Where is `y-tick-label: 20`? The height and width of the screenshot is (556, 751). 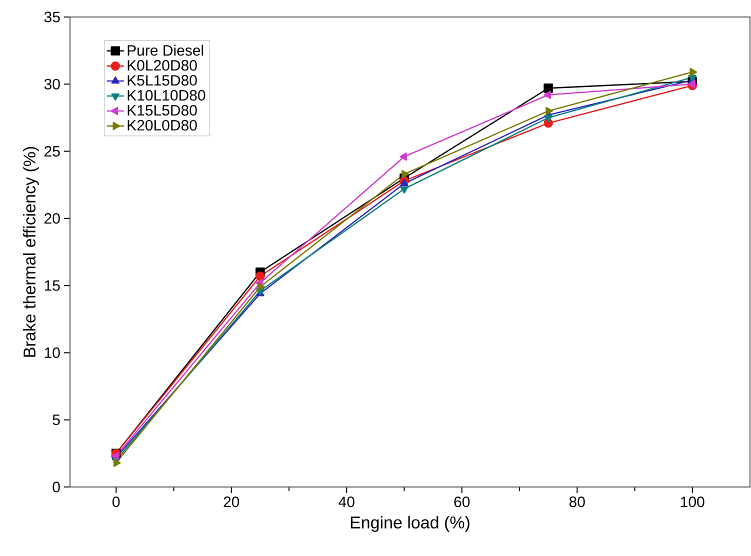
y-tick-label: 20 is located at coordinates (52, 218).